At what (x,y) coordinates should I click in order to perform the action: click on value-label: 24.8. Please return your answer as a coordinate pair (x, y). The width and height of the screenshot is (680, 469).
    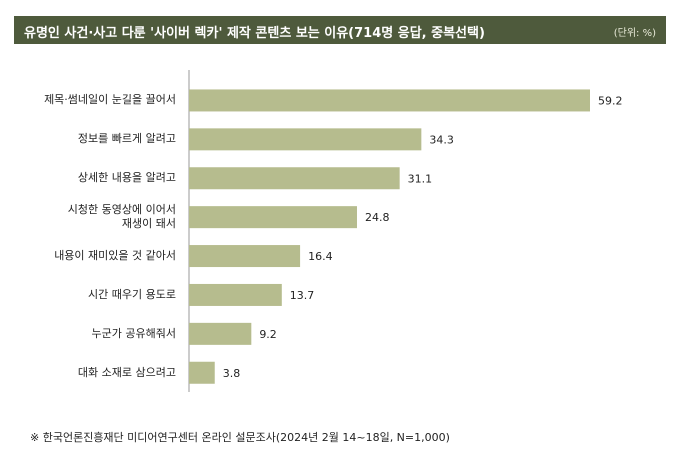
    Looking at the image, I should click on (377, 217).